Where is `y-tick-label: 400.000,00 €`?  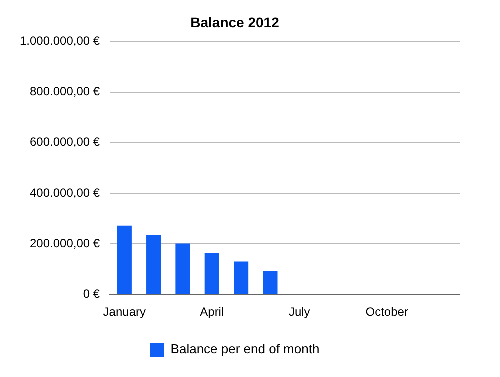 y-tick-label: 400.000,00 € is located at coordinates (65, 193).